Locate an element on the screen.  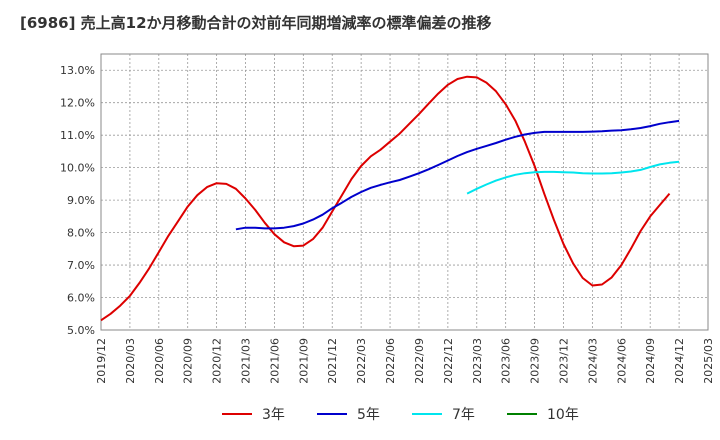
x-tick-label: 2021/09 is located at coordinates (303, 361).